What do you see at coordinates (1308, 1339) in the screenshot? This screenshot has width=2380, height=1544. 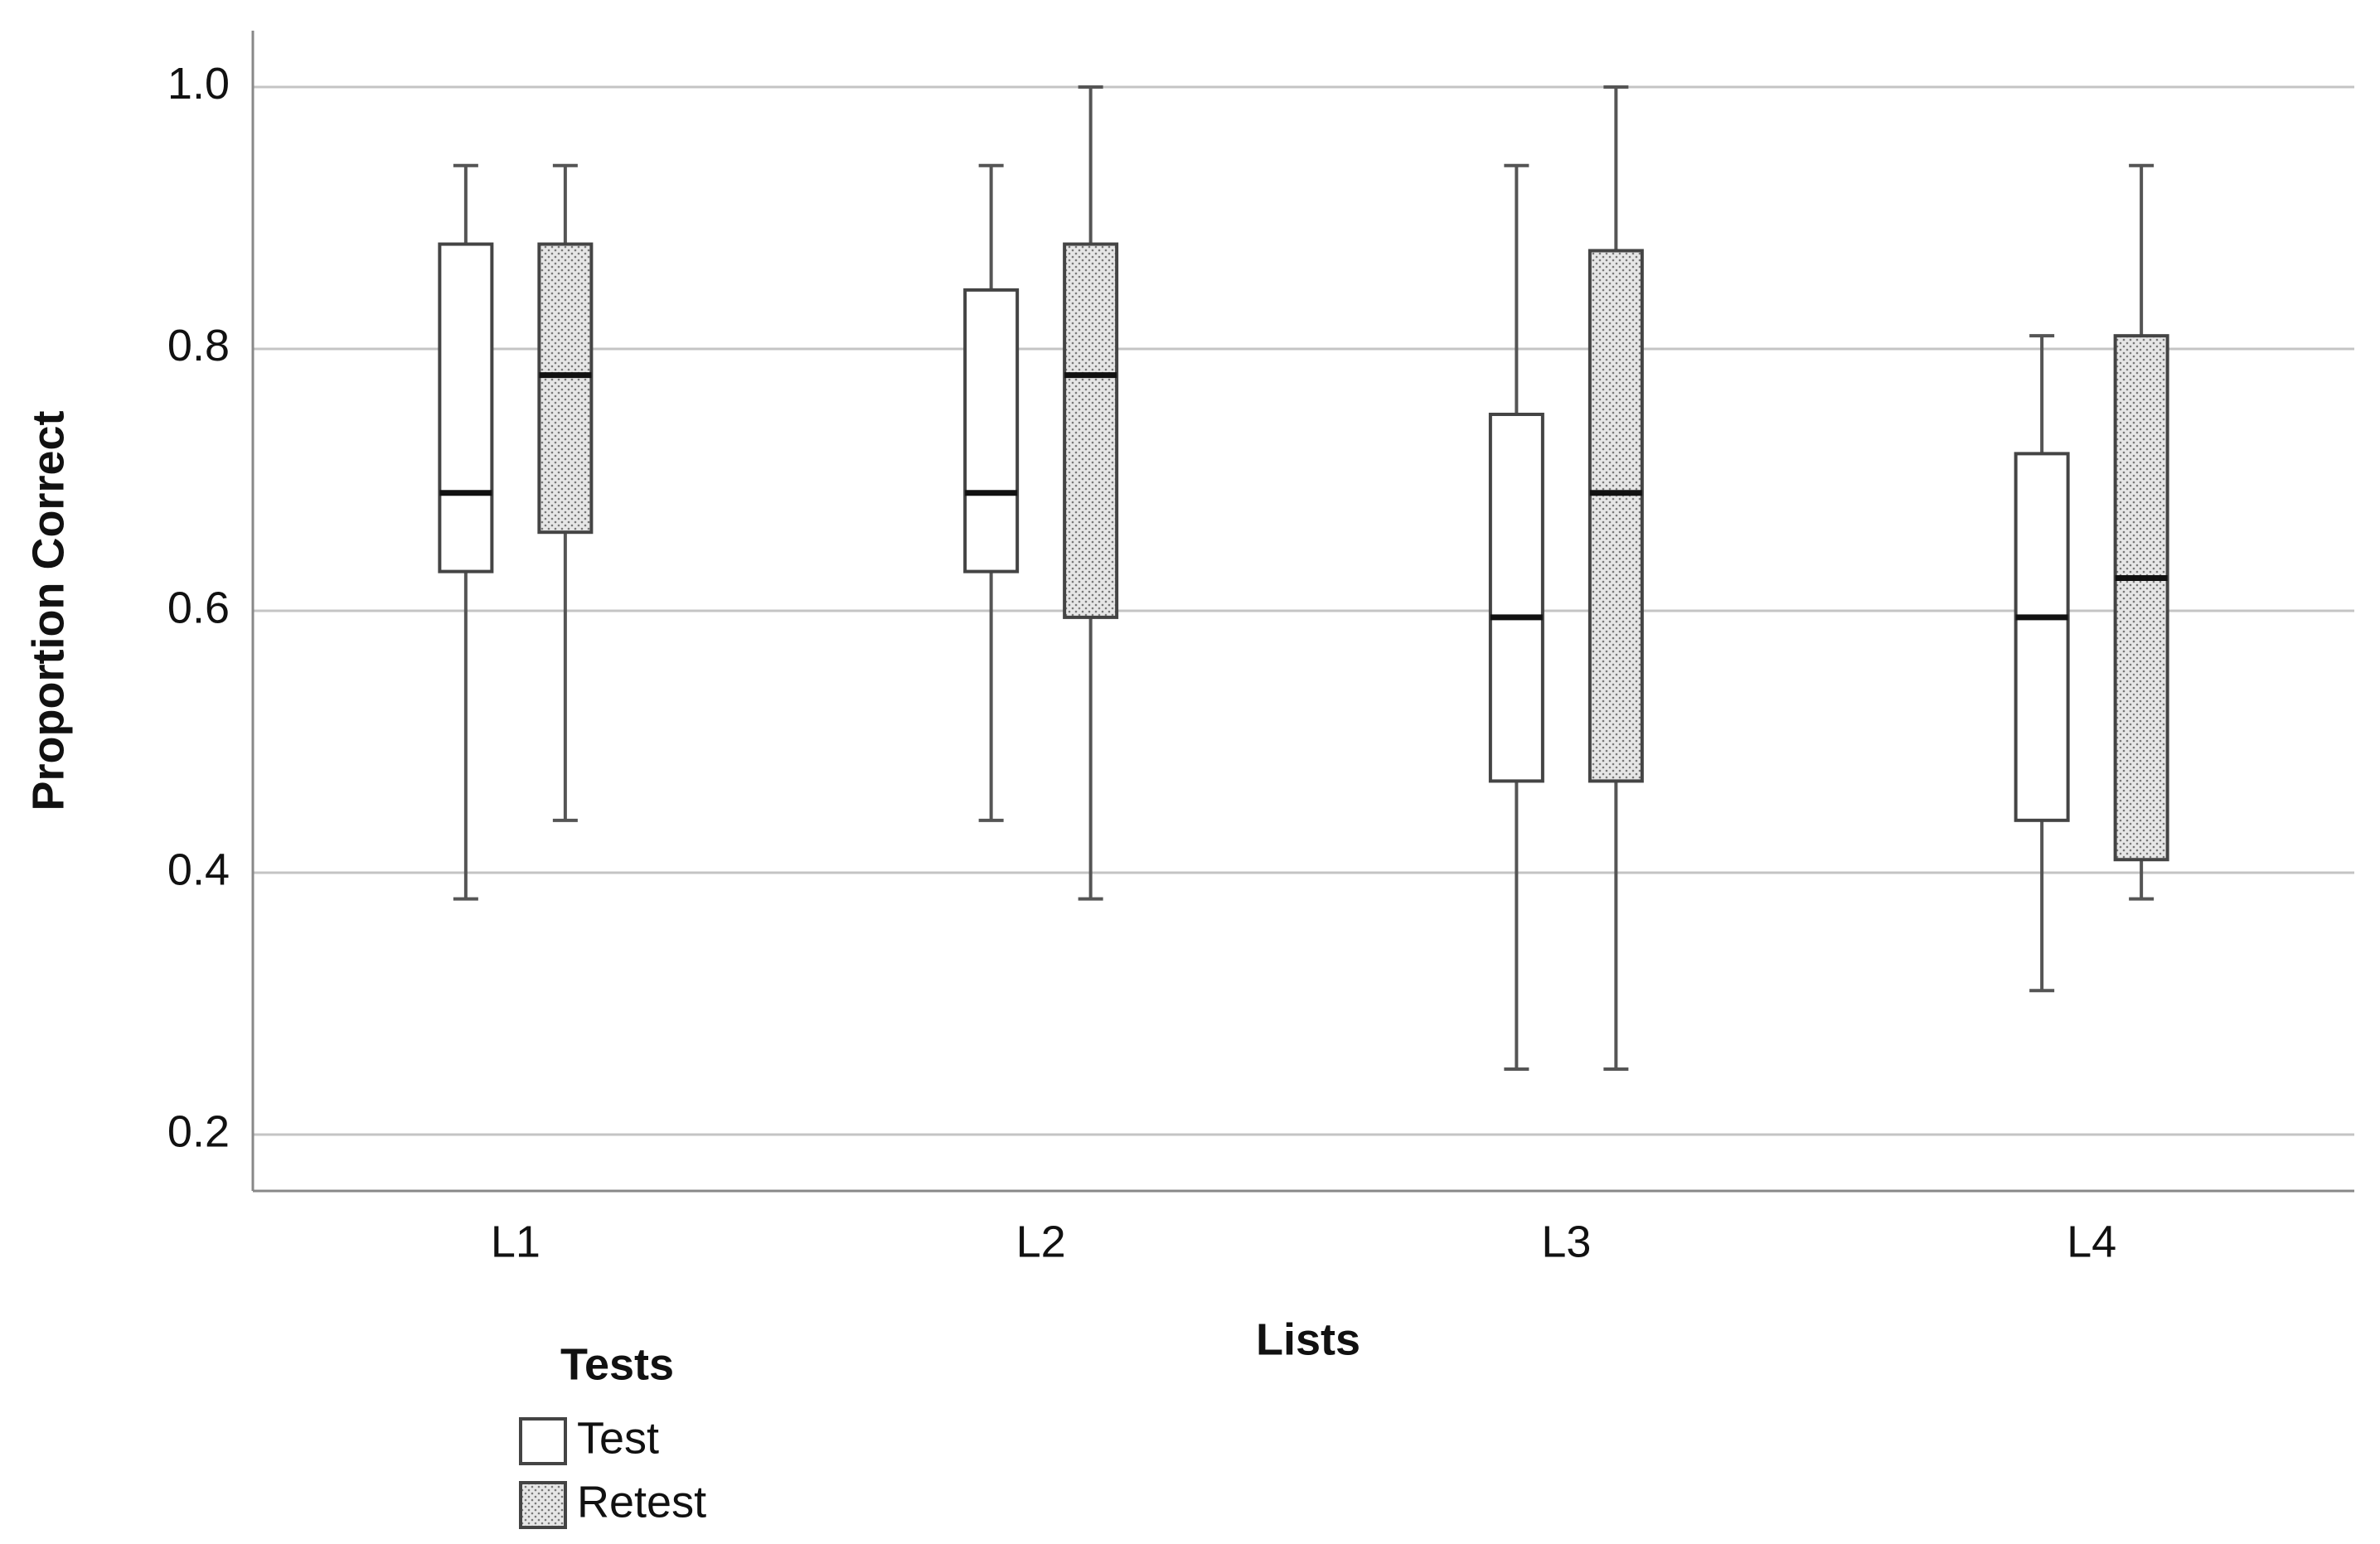 I see `x-axis-label: Lists` at bounding box center [1308, 1339].